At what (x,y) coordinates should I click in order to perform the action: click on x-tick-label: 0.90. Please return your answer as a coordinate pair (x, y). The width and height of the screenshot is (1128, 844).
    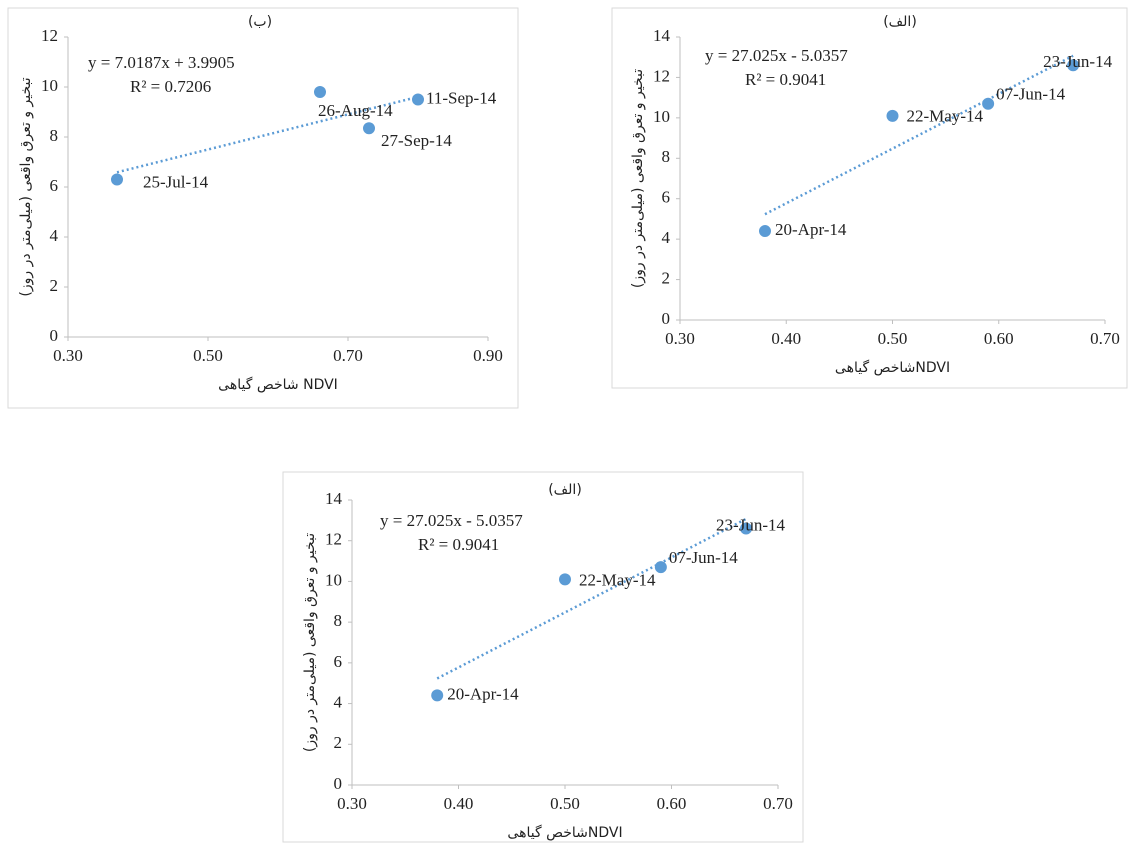
    Looking at the image, I should click on (488, 355).